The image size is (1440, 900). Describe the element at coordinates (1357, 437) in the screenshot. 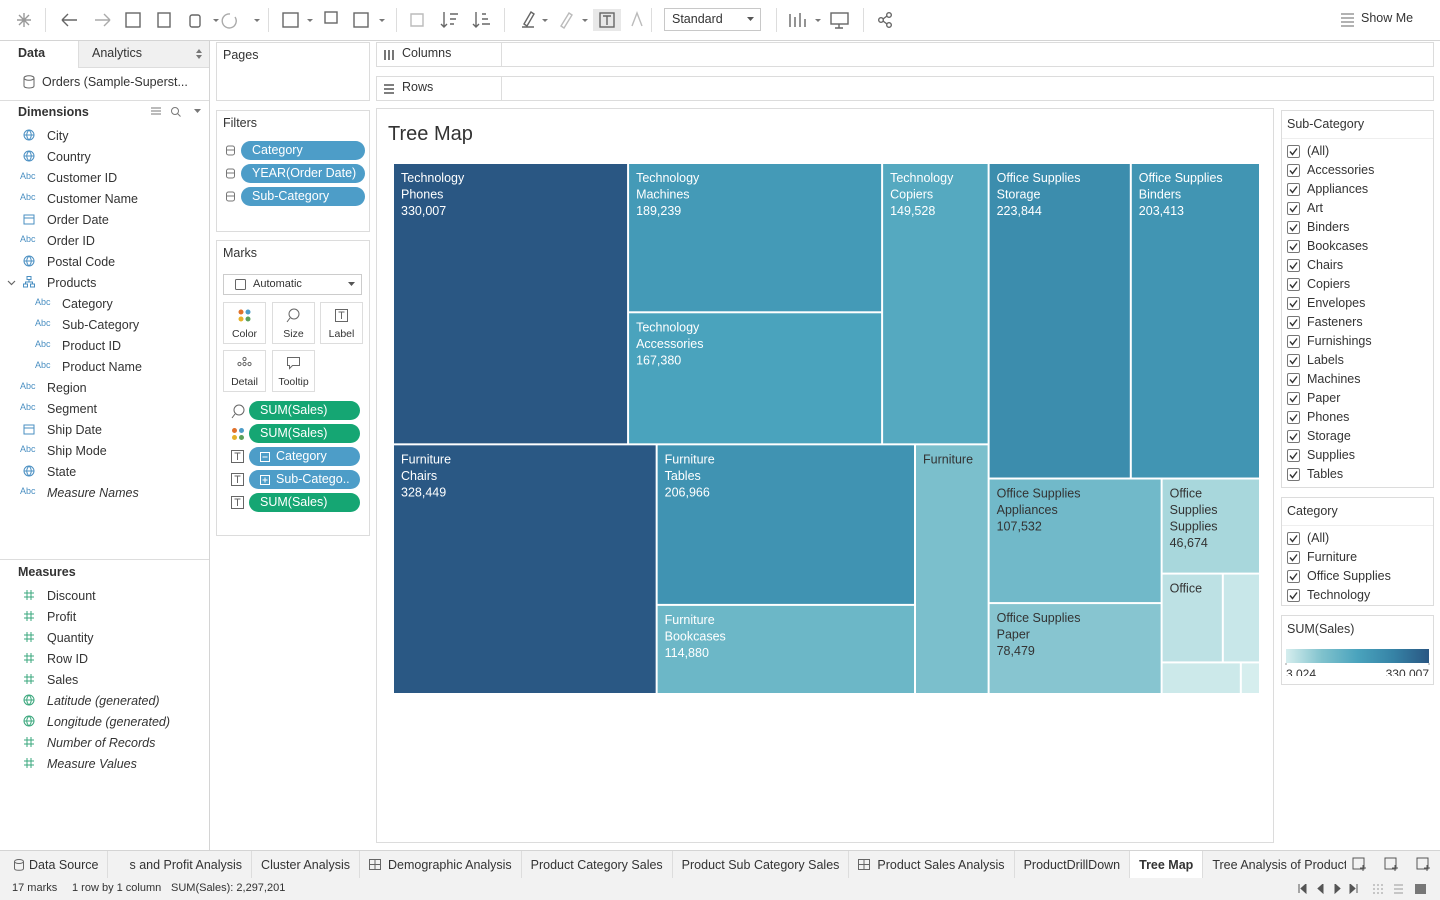

I see `filter-item: Storage` at that location.